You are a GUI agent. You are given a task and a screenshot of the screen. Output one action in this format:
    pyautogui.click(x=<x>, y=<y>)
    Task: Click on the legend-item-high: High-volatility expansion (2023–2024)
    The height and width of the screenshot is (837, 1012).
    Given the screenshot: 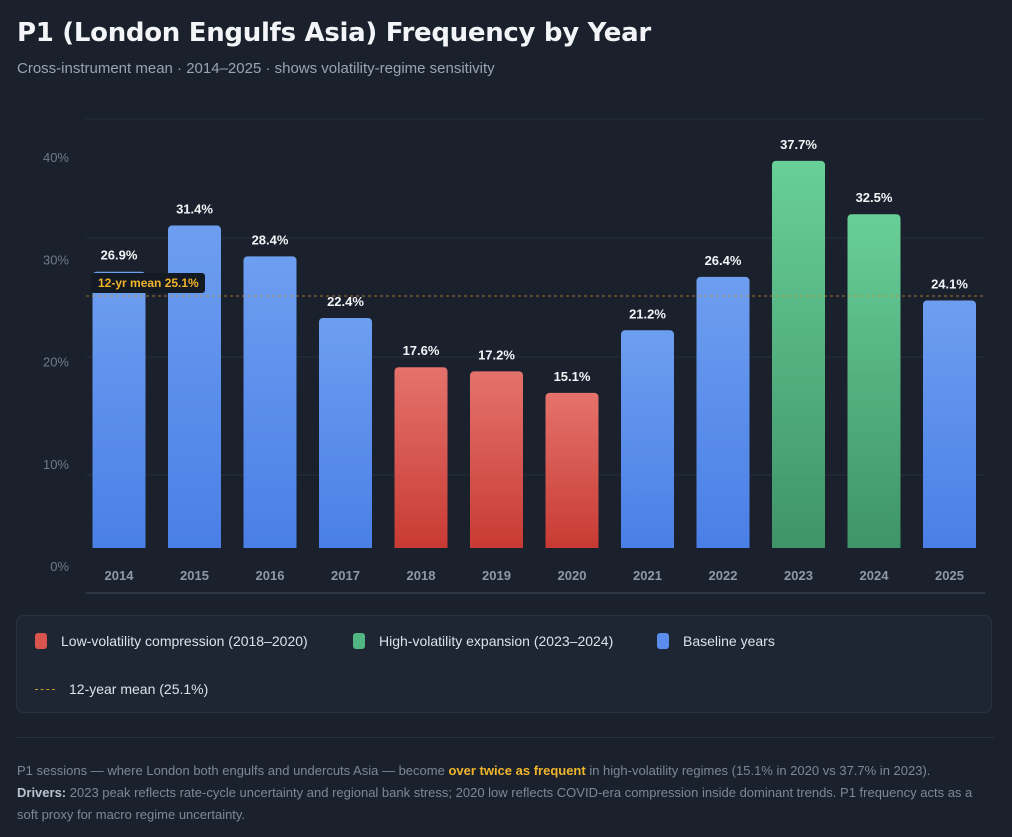 What is the action you would take?
    pyautogui.click(x=483, y=641)
    